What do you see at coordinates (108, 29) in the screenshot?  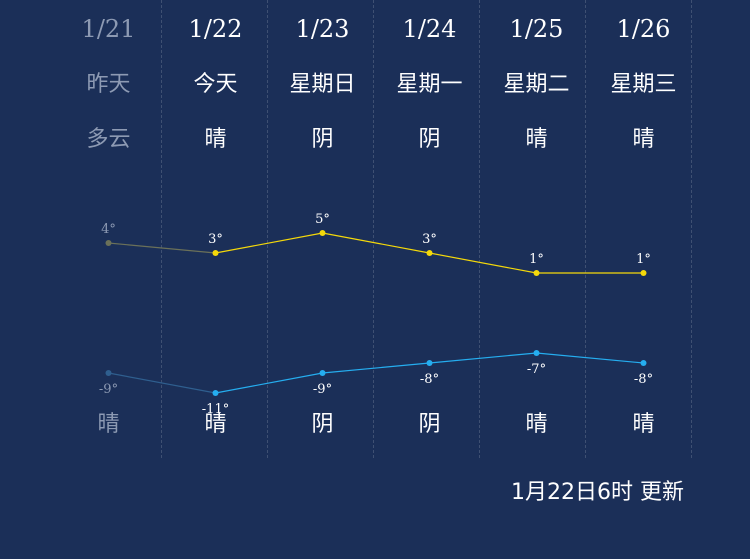 I see `day-date: 1/21` at bounding box center [108, 29].